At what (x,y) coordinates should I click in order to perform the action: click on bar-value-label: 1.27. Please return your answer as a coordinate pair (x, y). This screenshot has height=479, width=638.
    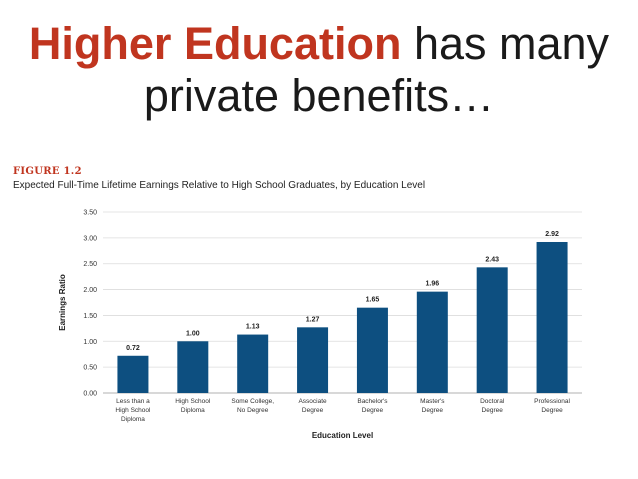
    Looking at the image, I should click on (313, 319).